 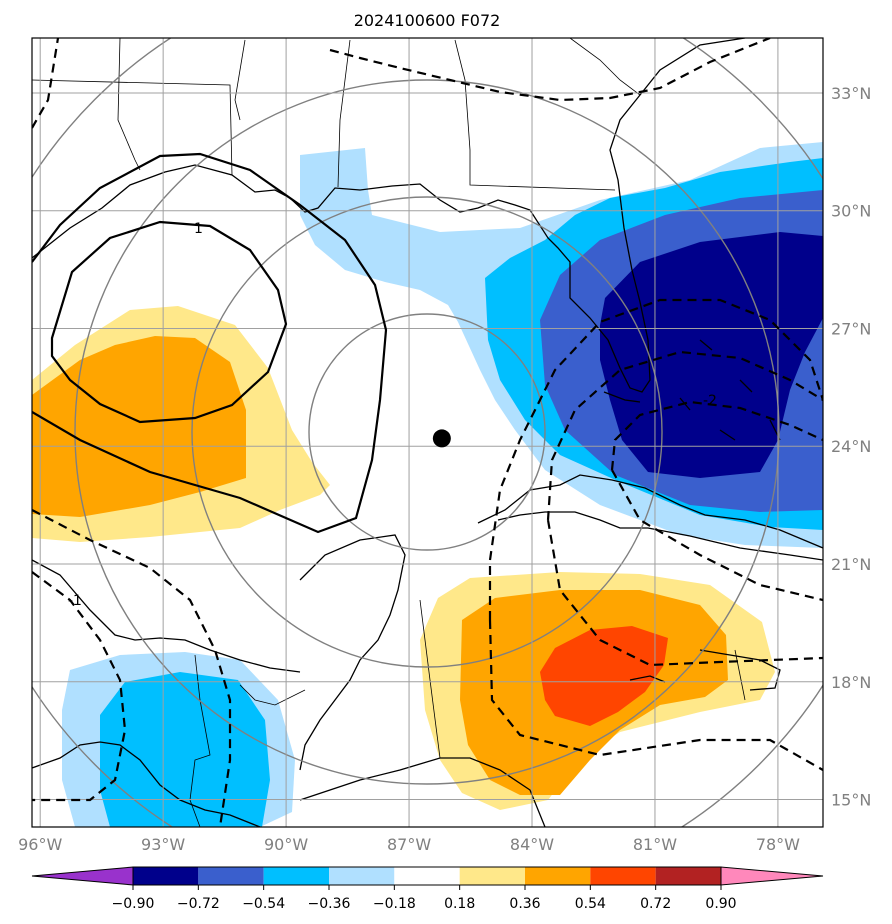 What do you see at coordinates (286, 844) in the screenshot?
I see `lon-tick-label: 90°W` at bounding box center [286, 844].